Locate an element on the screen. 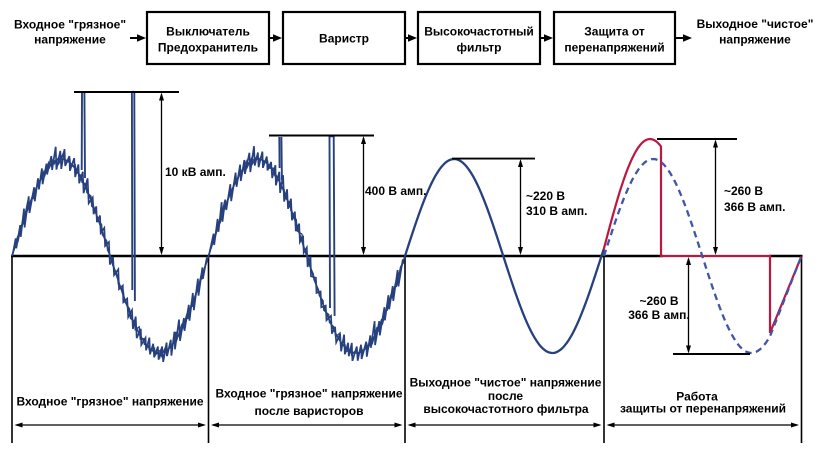  svg-text: 310 В амп. is located at coordinates (557, 211).